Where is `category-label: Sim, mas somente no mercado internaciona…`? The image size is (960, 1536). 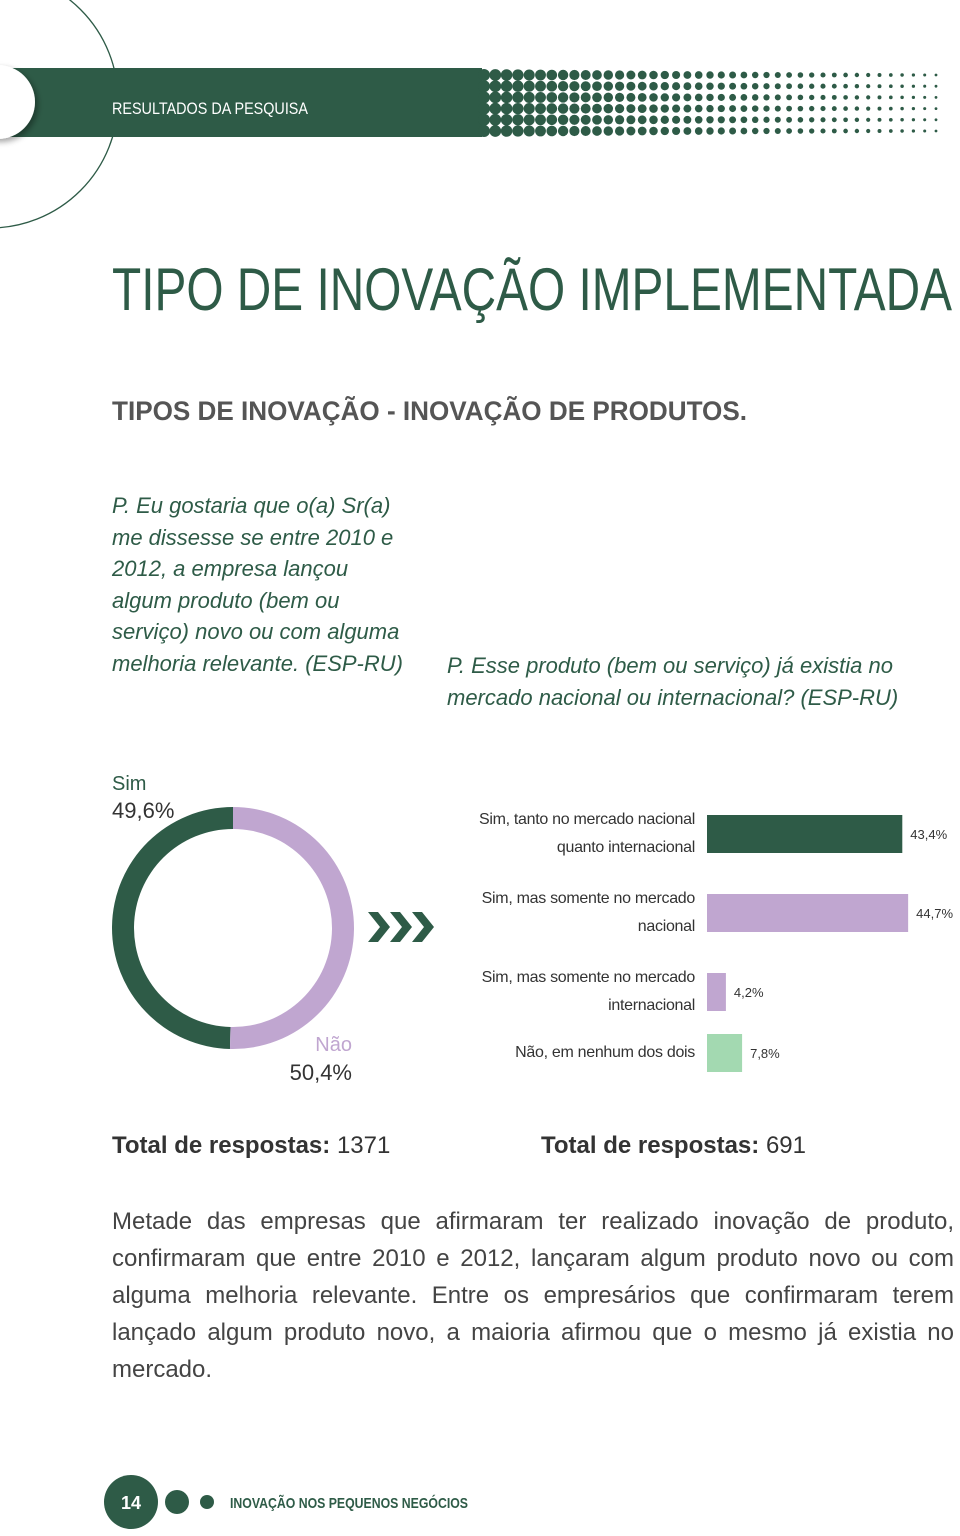
category-label: Sim, mas somente no mercado internaciona… is located at coordinates (588, 991).